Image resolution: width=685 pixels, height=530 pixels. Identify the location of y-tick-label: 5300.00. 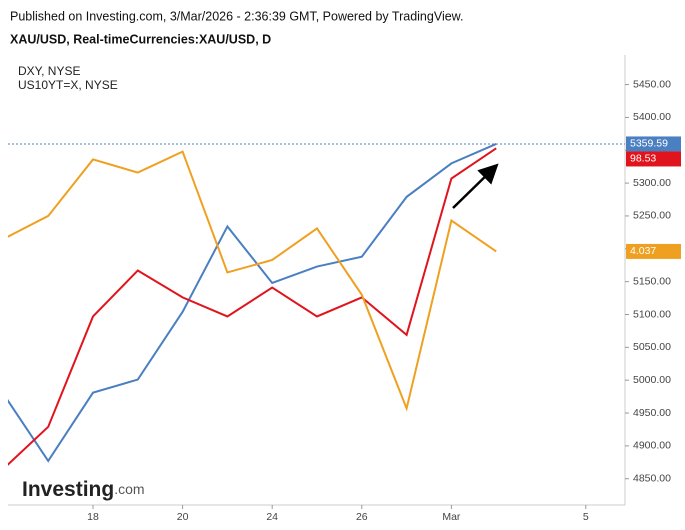
(652, 183).